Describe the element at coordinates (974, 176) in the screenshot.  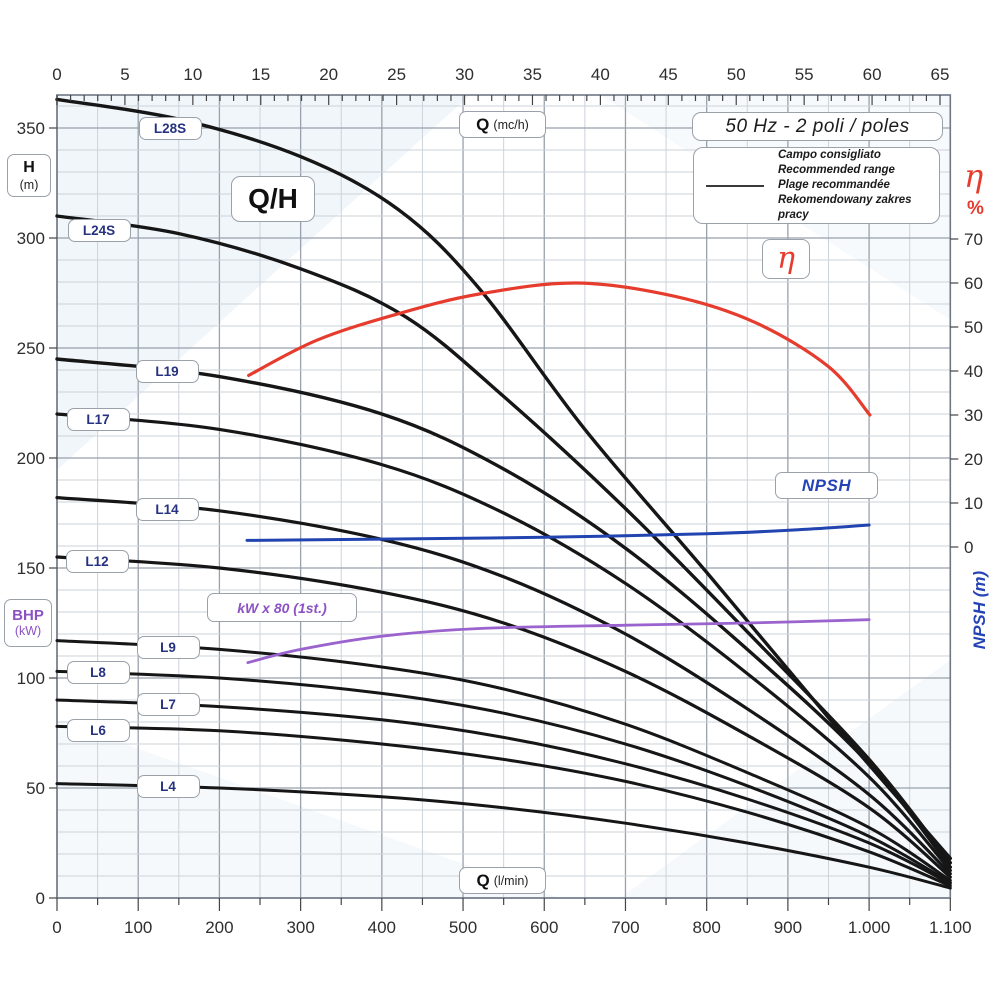
I see `eta-axis-label: η` at that location.